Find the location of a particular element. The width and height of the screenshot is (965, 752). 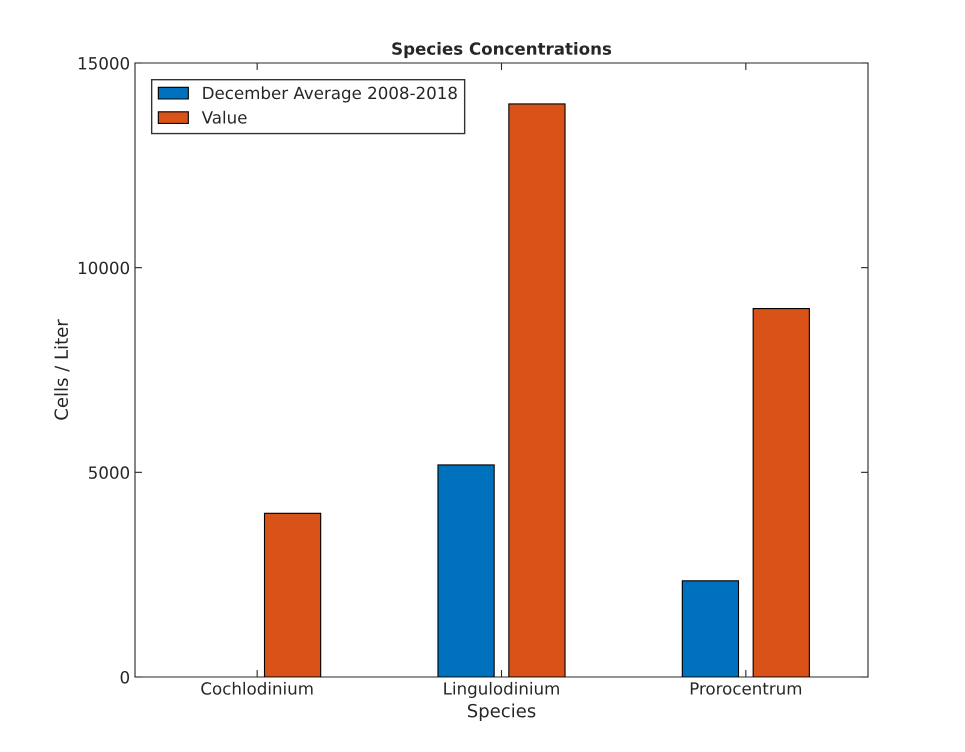

x-tick-label: Lingulodinium is located at coordinates (501, 690).